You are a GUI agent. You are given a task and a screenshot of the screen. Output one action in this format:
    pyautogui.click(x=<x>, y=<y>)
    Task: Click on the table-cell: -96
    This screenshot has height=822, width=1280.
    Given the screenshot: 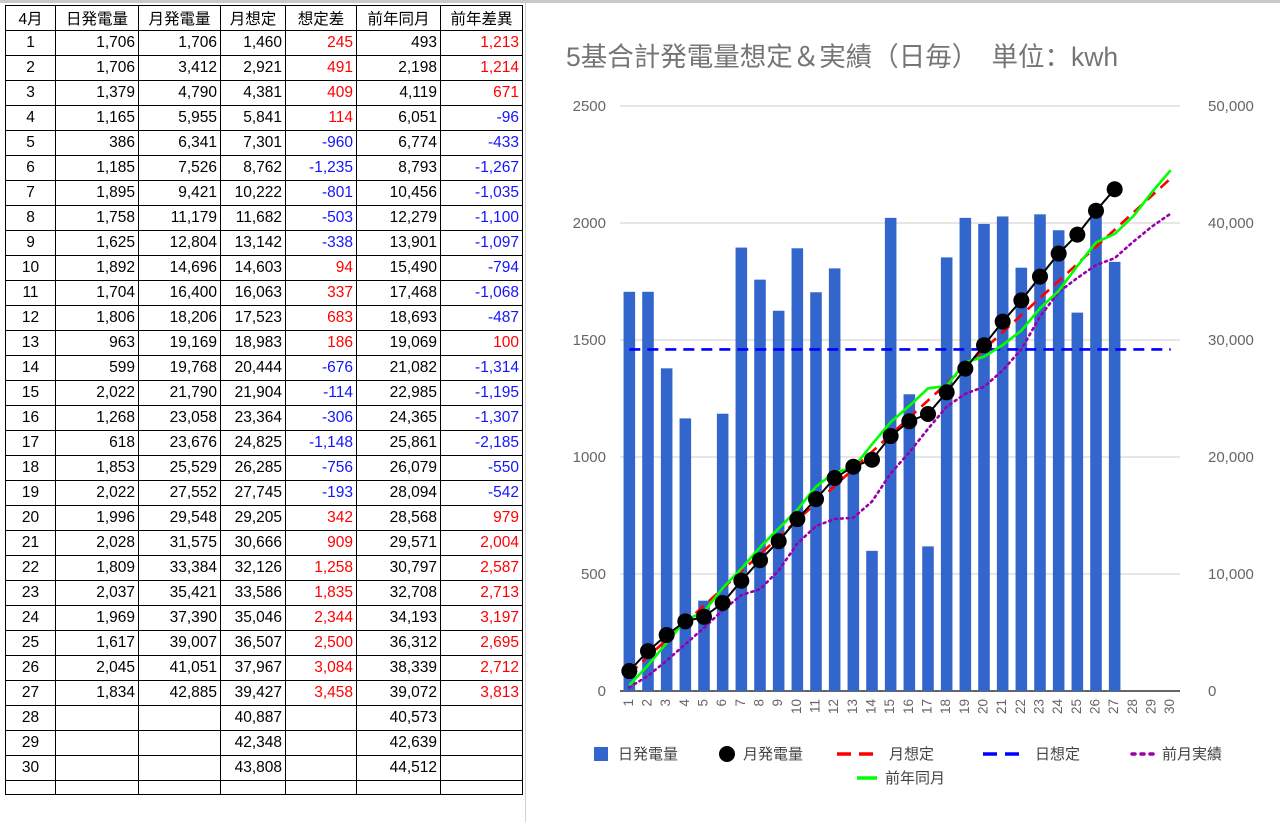 What is the action you would take?
    pyautogui.click(x=481, y=118)
    